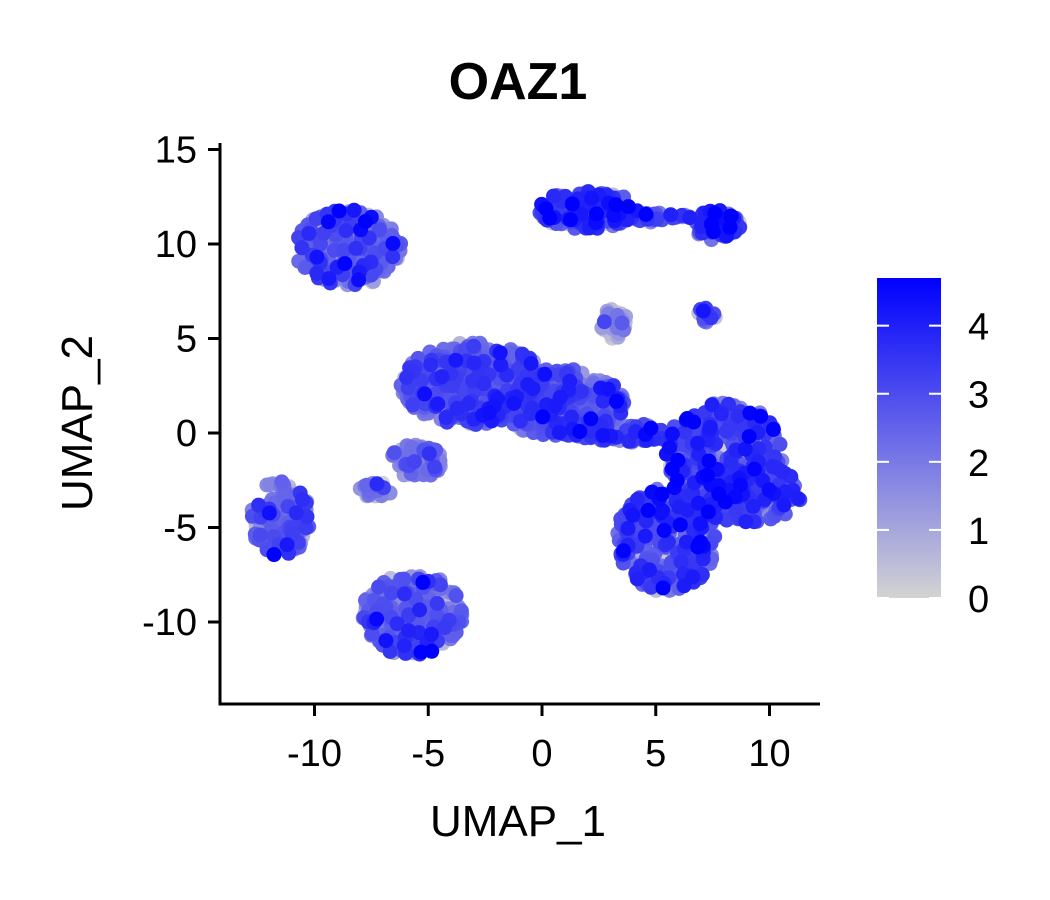 This screenshot has width=1050, height=900. I want to click on colorbar-tick-label: 0, so click(978, 600).